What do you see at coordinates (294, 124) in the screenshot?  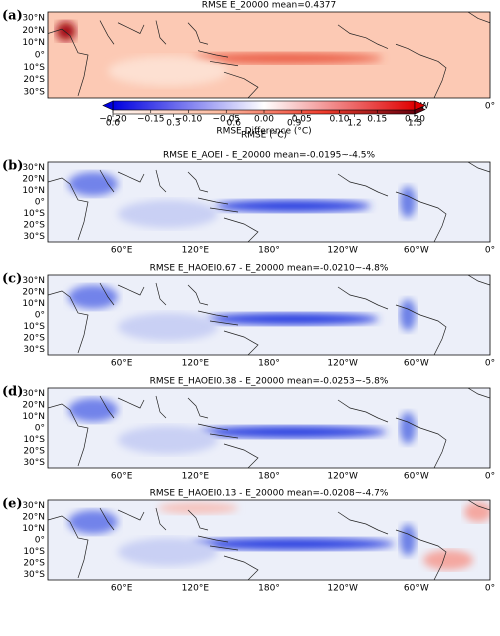 I see `colorbar-tick-label: 0.9` at bounding box center [294, 124].